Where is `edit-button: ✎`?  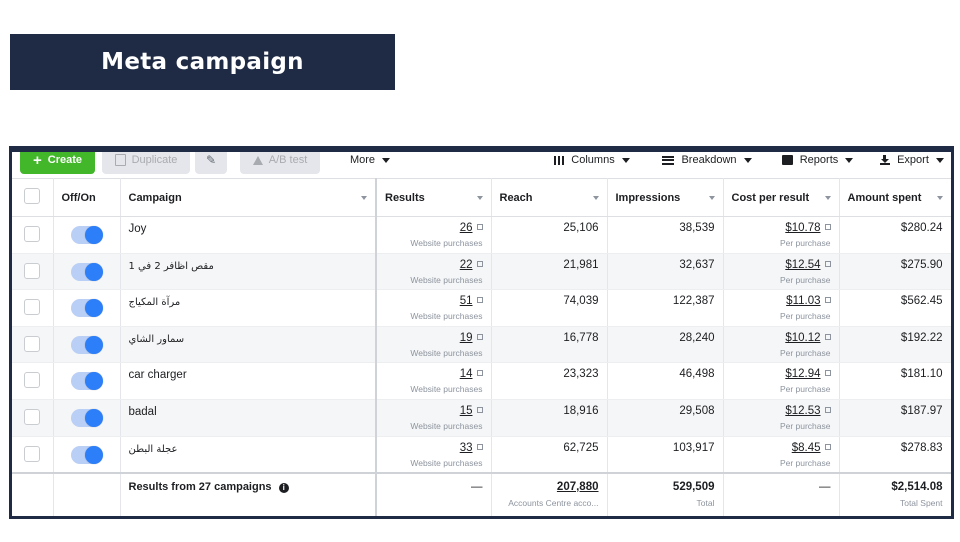
edit-button: ✎ is located at coordinates (211, 163).